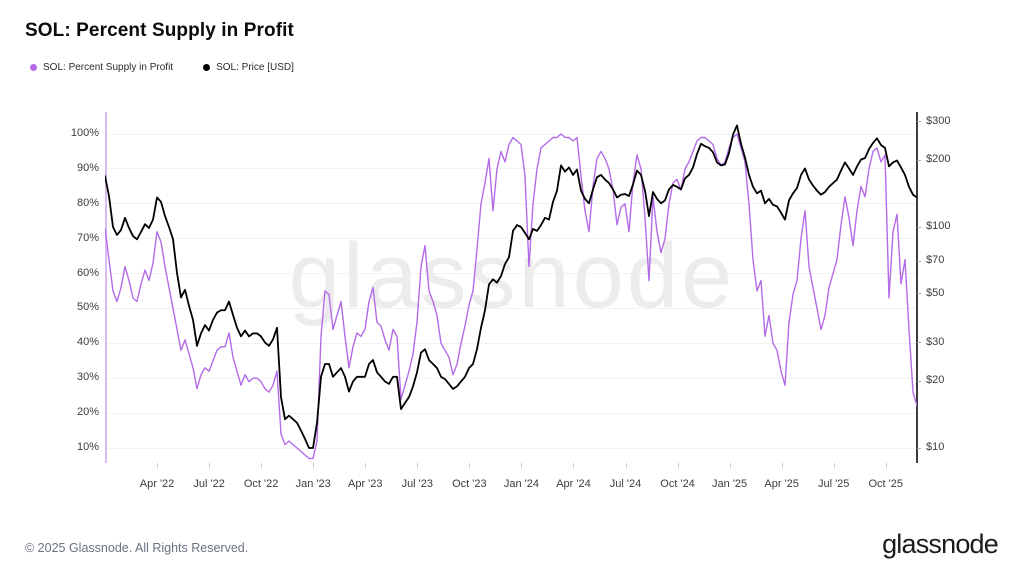 The image size is (1024, 576). I want to click on y-axis-label-left: 80%, so click(87, 202).